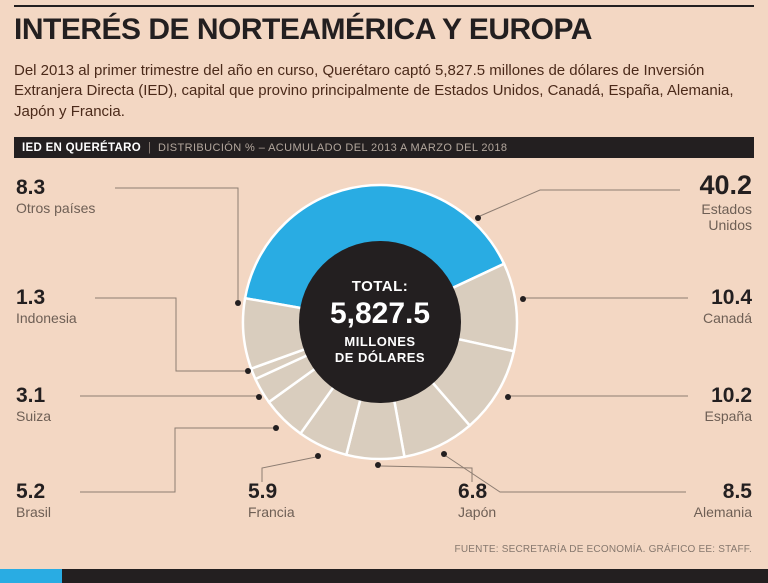 This screenshot has width=768, height=583. What do you see at coordinates (444, 454) in the screenshot?
I see `leader-dot-alemania` at bounding box center [444, 454].